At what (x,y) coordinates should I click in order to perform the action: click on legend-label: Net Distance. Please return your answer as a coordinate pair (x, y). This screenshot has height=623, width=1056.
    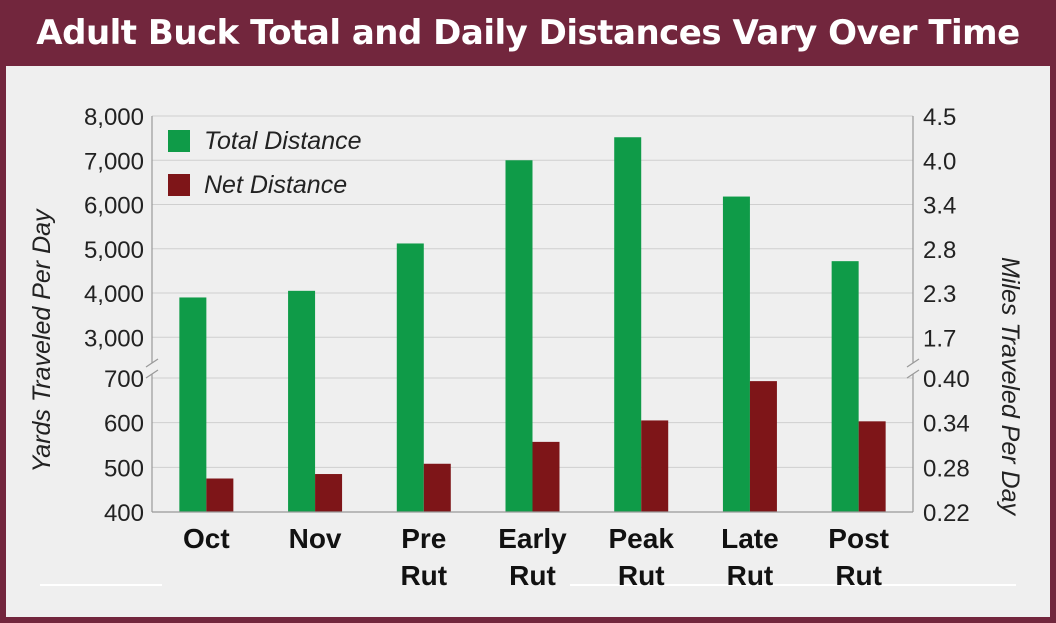
    Looking at the image, I should click on (275, 185).